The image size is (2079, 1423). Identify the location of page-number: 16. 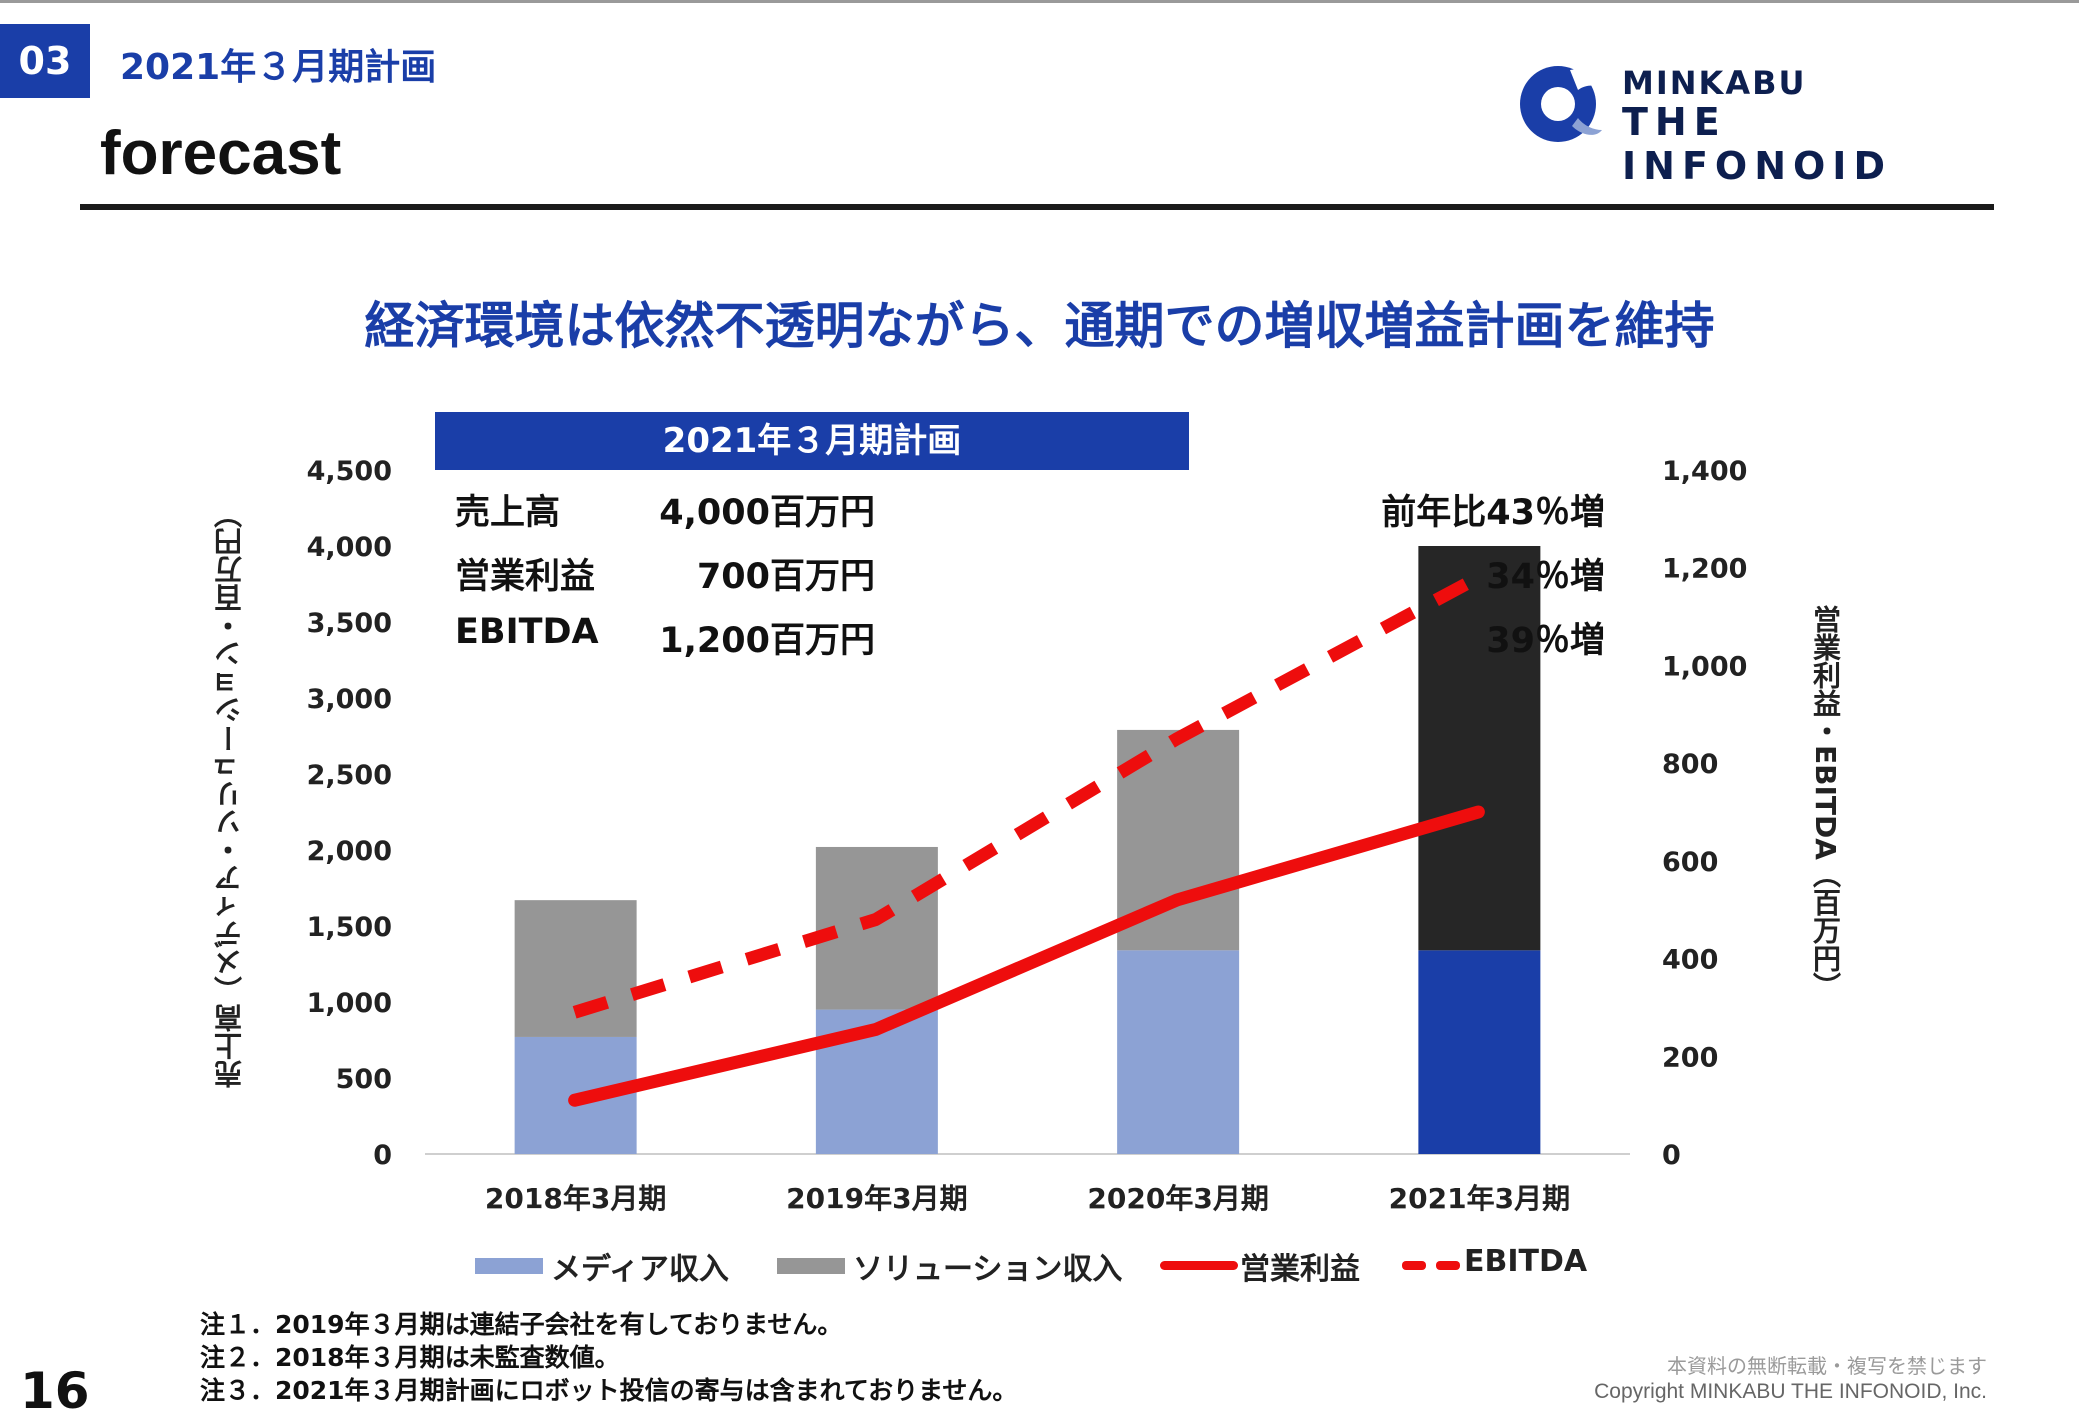
(55, 1391).